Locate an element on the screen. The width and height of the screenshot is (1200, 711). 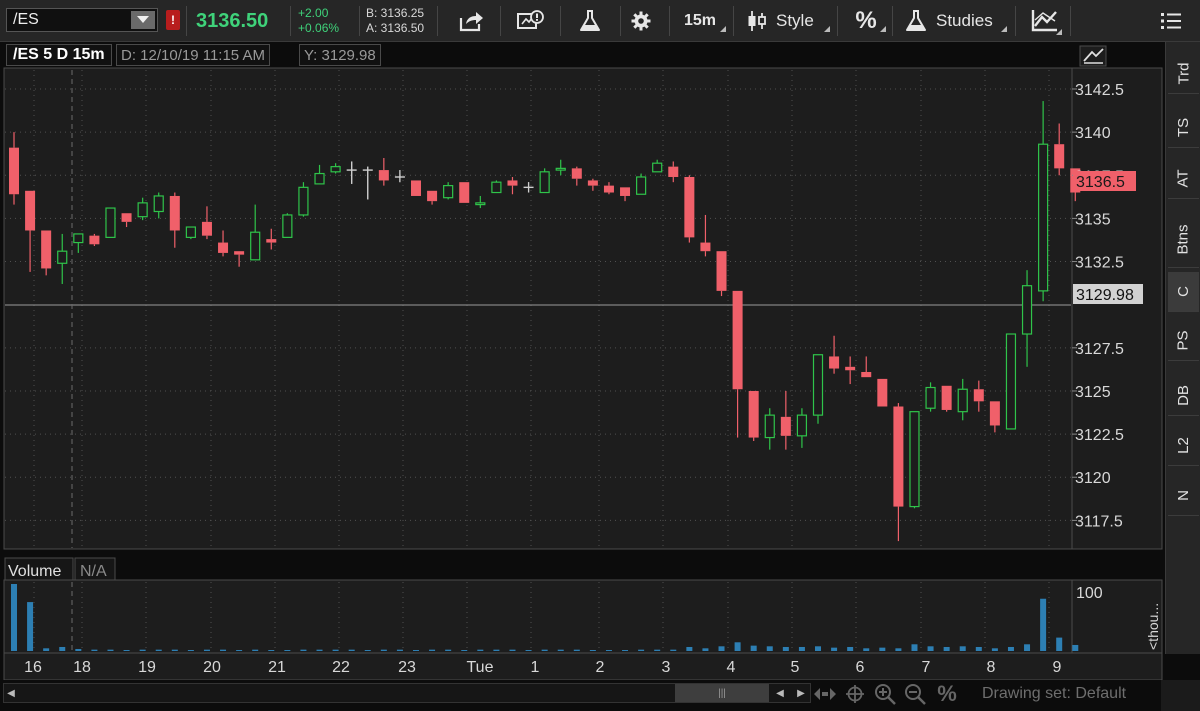
percent-icon: % is located at coordinates (947, 693).